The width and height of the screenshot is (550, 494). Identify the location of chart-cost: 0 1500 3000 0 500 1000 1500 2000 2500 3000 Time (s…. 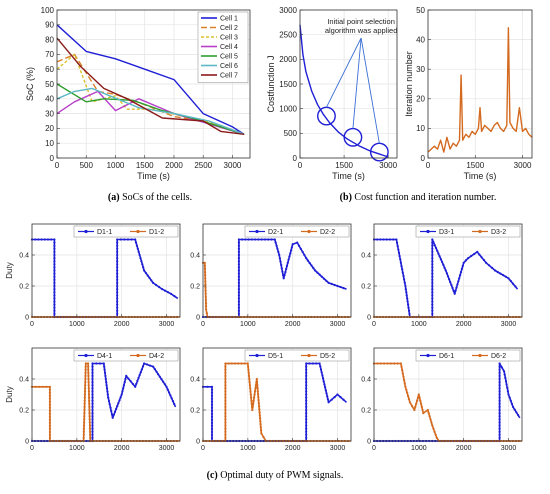
(332, 93).